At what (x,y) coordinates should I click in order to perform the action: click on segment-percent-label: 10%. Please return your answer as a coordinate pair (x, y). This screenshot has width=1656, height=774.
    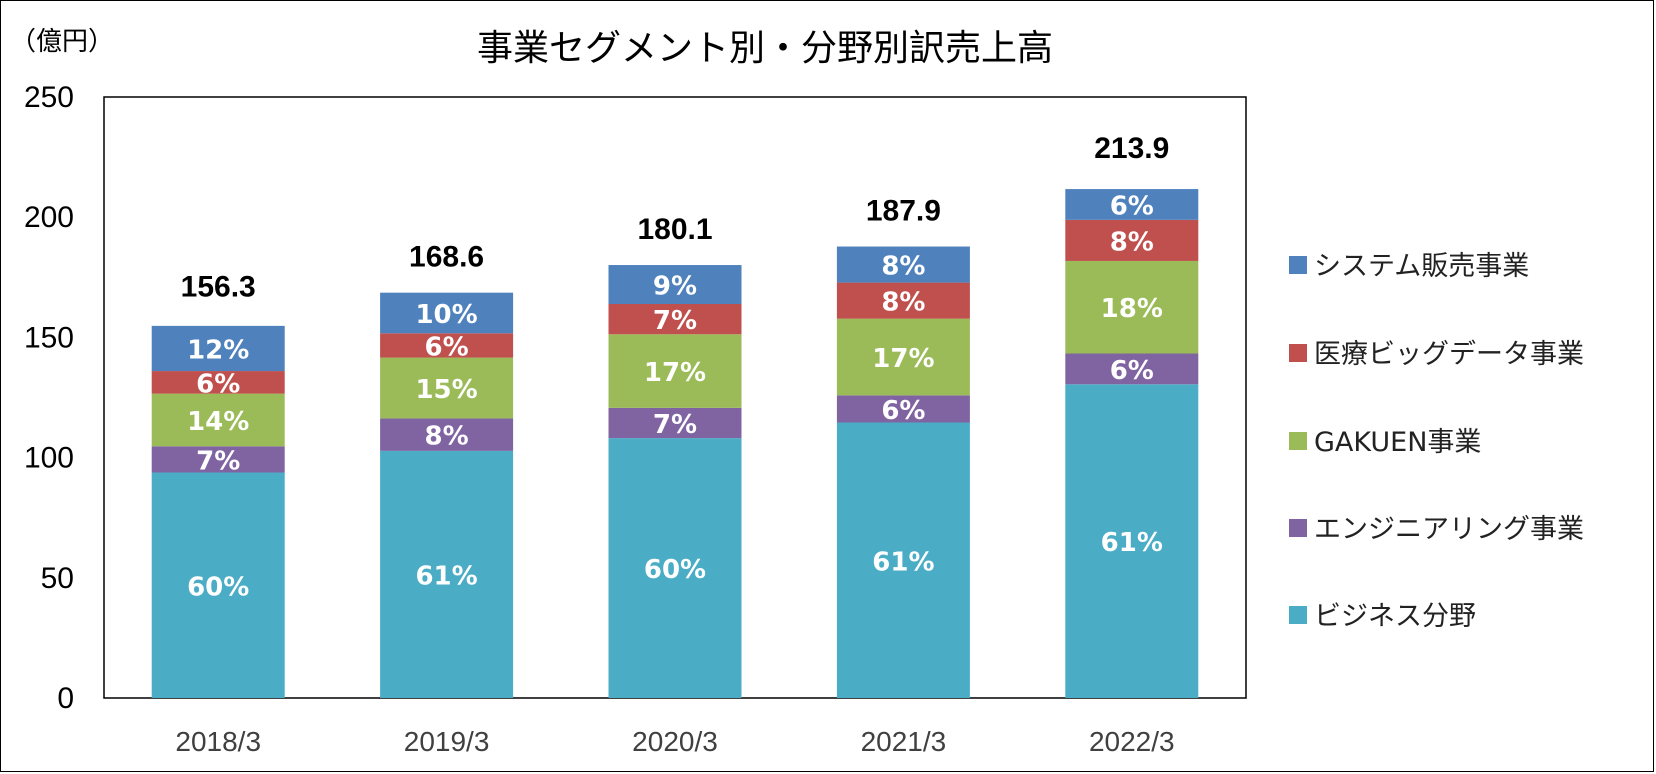
    Looking at the image, I should click on (446, 315).